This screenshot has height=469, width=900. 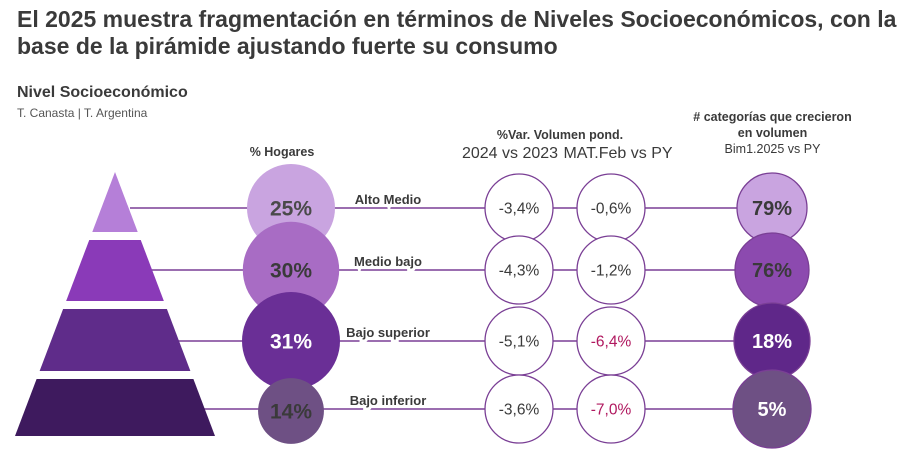 I want to click on hogares-header-label: % Hogares, so click(x=282, y=152).